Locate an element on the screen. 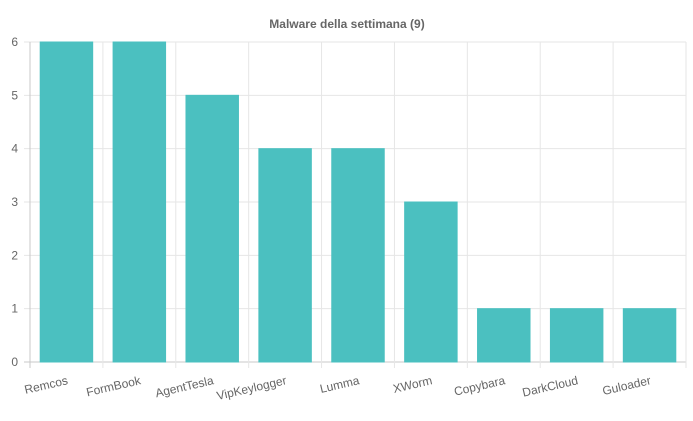  bar-xworm is located at coordinates (431, 282).